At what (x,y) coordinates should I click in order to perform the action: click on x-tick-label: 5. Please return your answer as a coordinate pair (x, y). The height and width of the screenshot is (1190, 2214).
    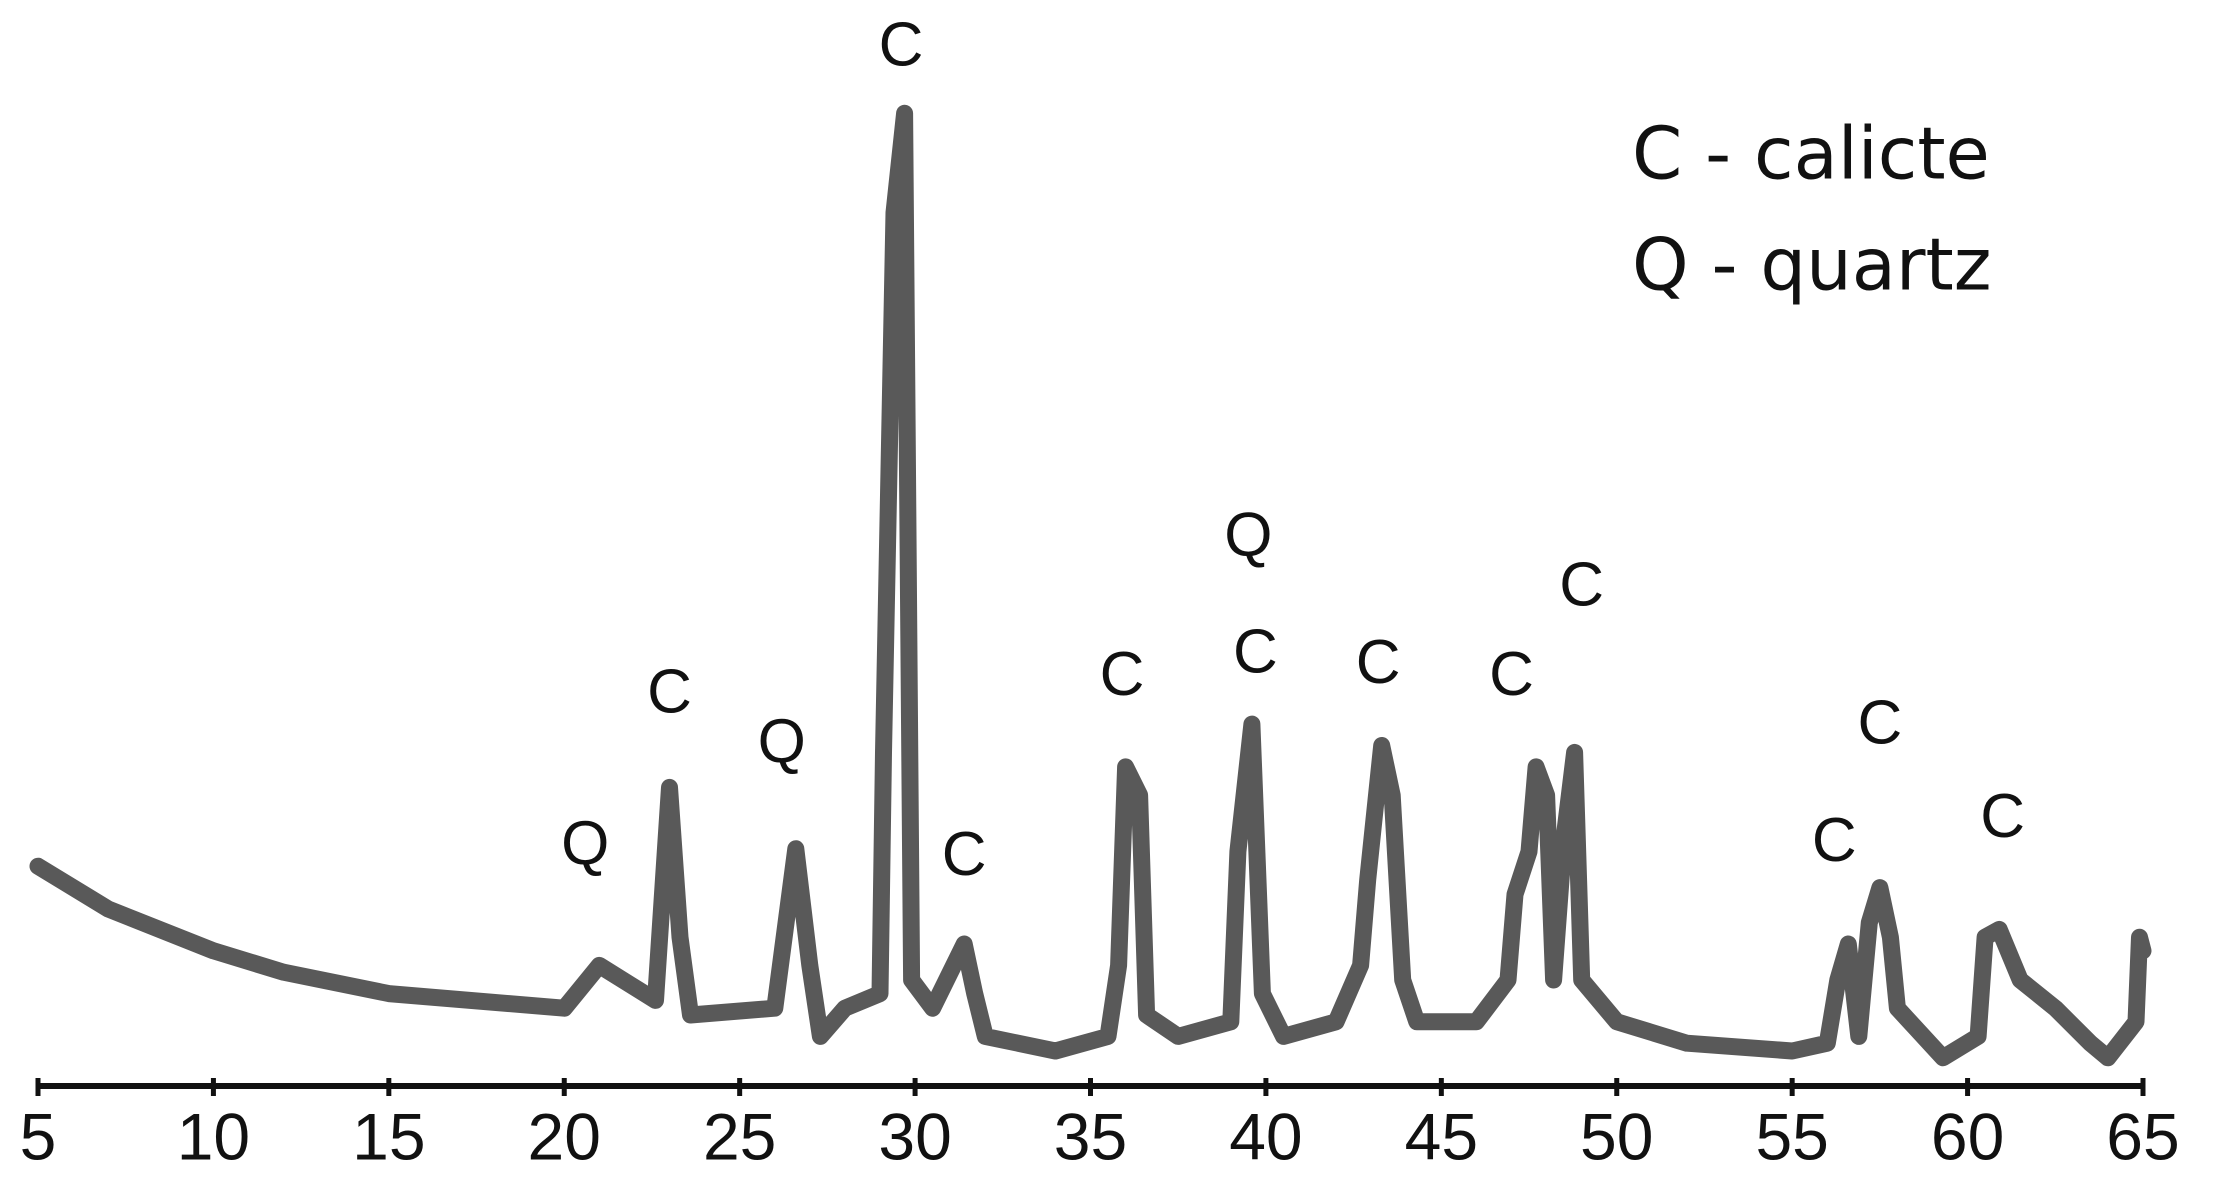
    Looking at the image, I should click on (38, 1136).